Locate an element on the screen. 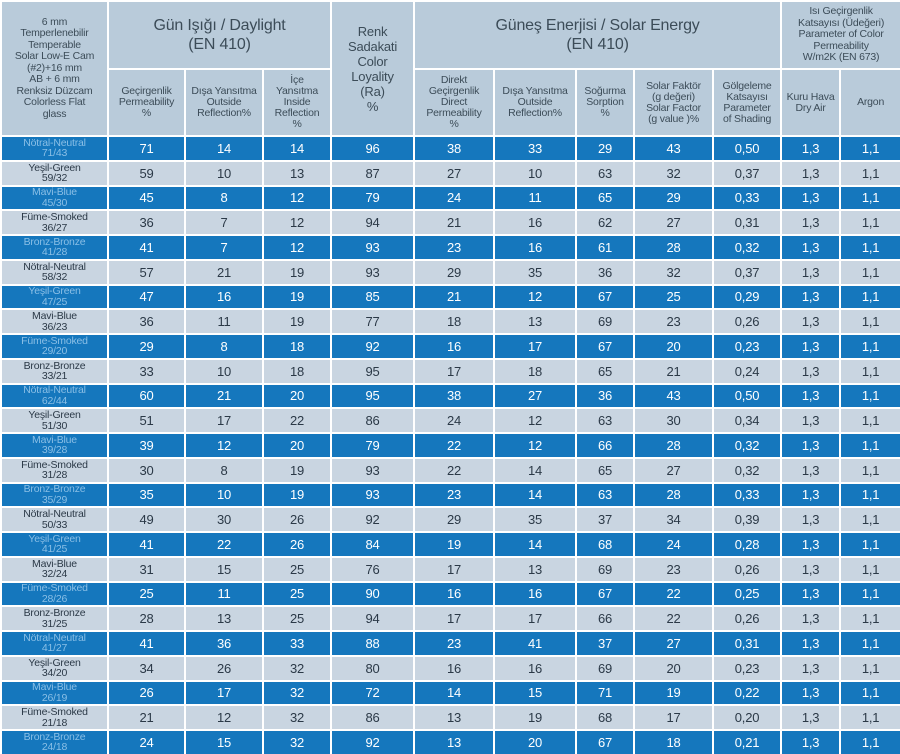  data-cell: 79 is located at coordinates (373, 198).